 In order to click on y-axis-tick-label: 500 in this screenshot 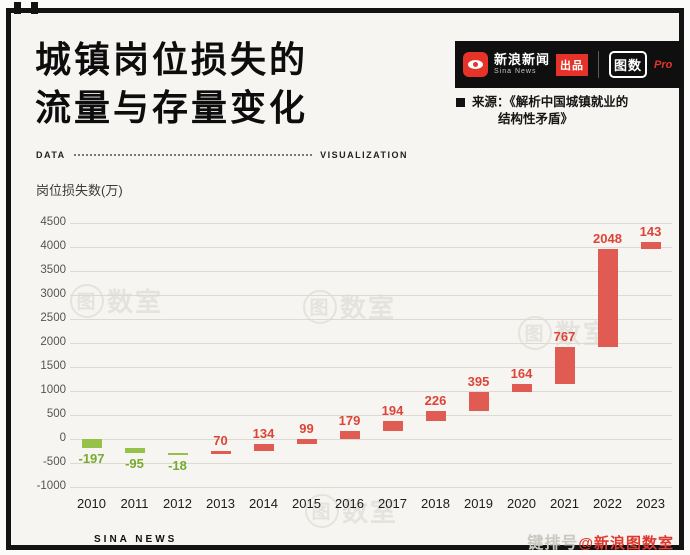, I will do `click(56, 414)`.